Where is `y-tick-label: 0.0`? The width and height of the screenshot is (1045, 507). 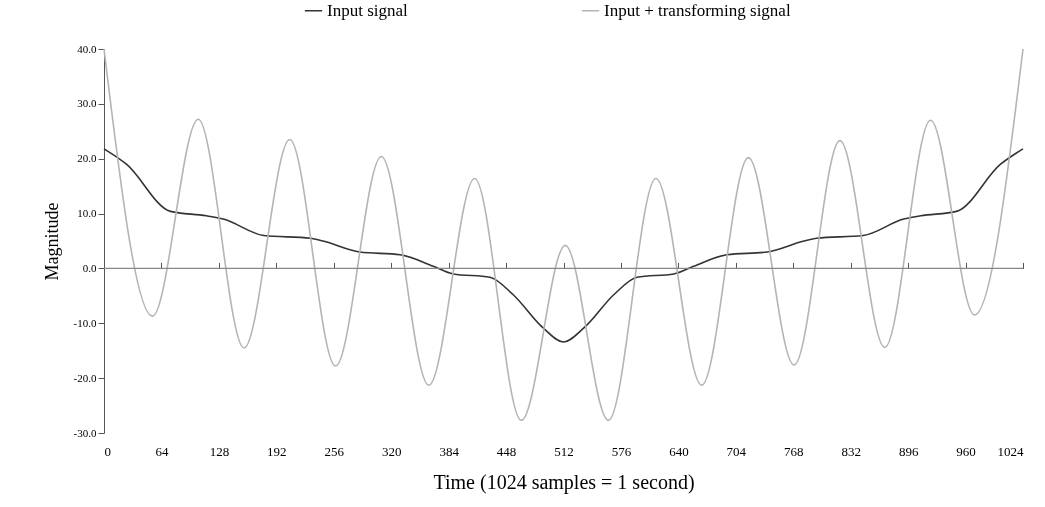 y-tick-label: 0.0 is located at coordinates (89, 267).